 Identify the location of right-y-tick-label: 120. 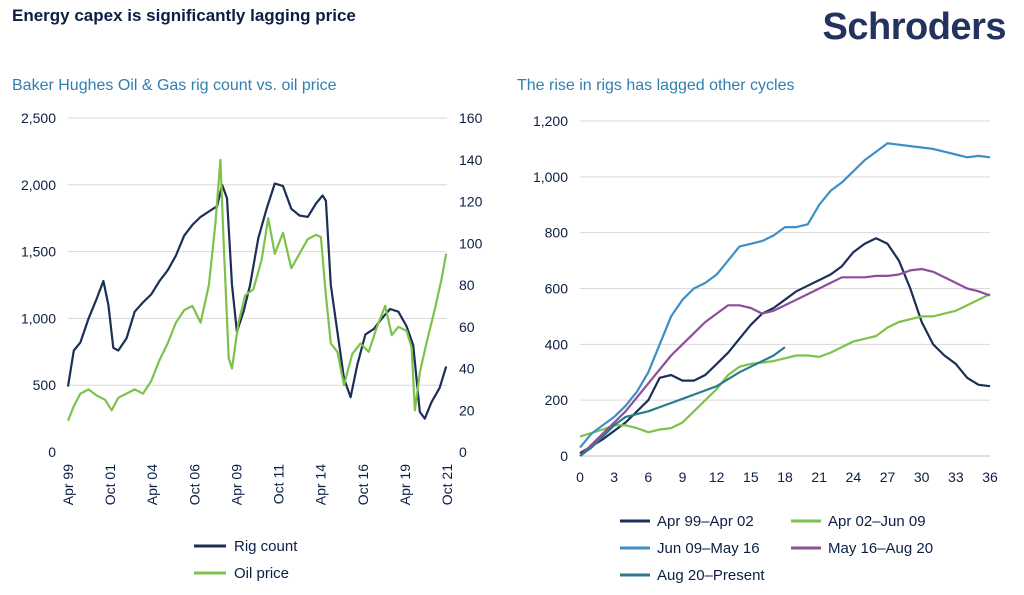
(471, 202).